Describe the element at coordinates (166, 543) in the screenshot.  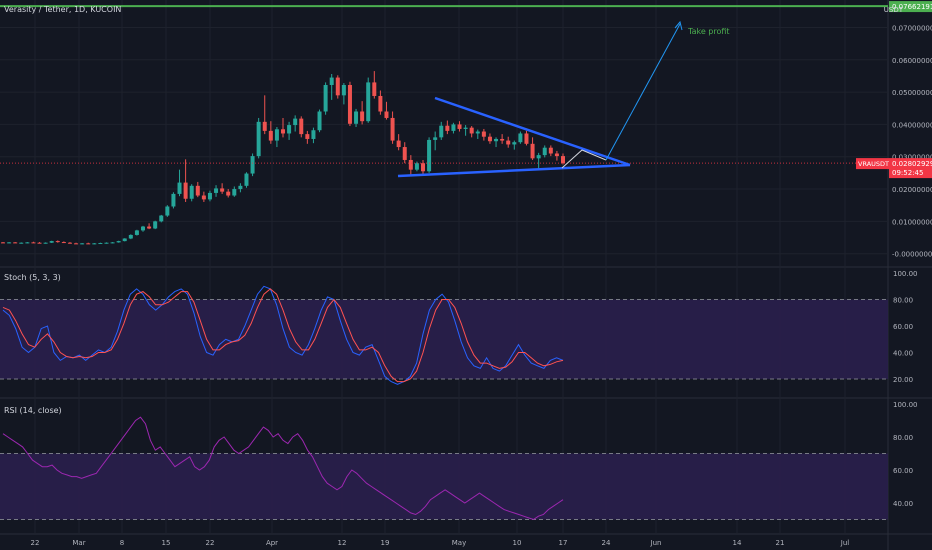
I see `time-tick-label: 15` at that location.